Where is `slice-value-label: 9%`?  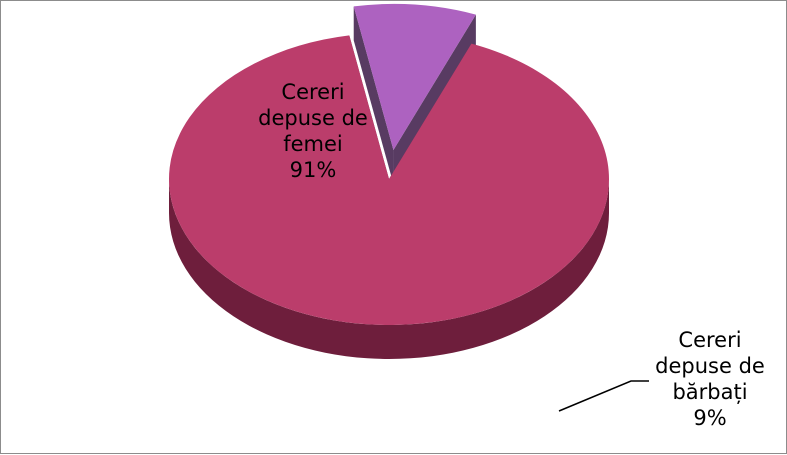 slice-value-label: 9% is located at coordinates (709, 418).